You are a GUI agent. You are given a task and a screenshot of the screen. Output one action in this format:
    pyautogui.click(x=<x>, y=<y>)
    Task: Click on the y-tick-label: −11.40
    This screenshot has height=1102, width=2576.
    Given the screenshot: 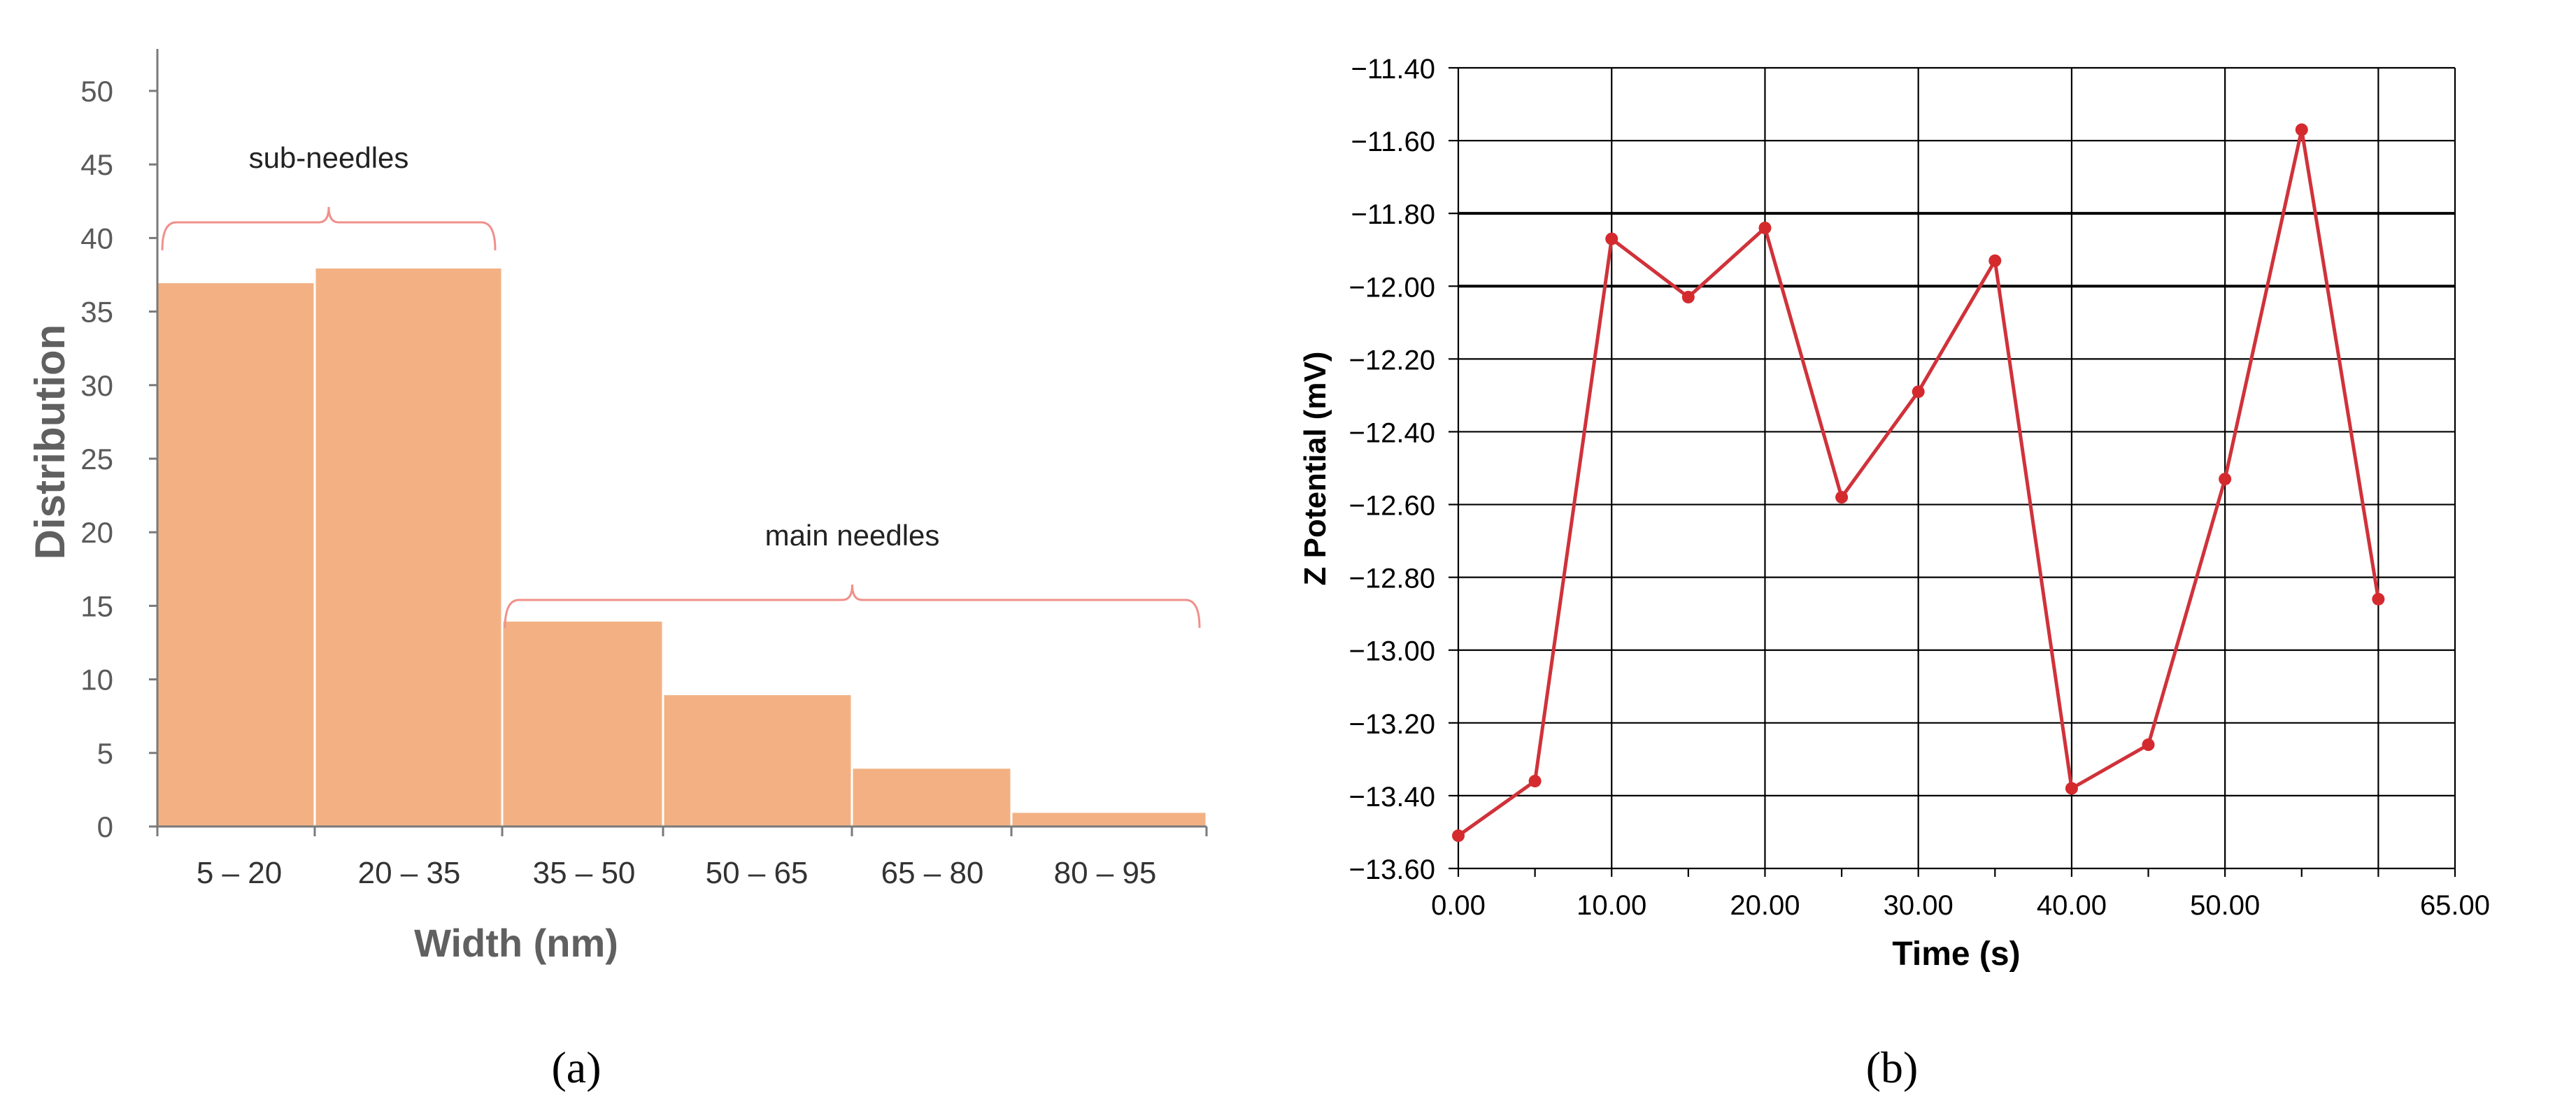 What is the action you would take?
    pyautogui.click(x=1393, y=69)
    